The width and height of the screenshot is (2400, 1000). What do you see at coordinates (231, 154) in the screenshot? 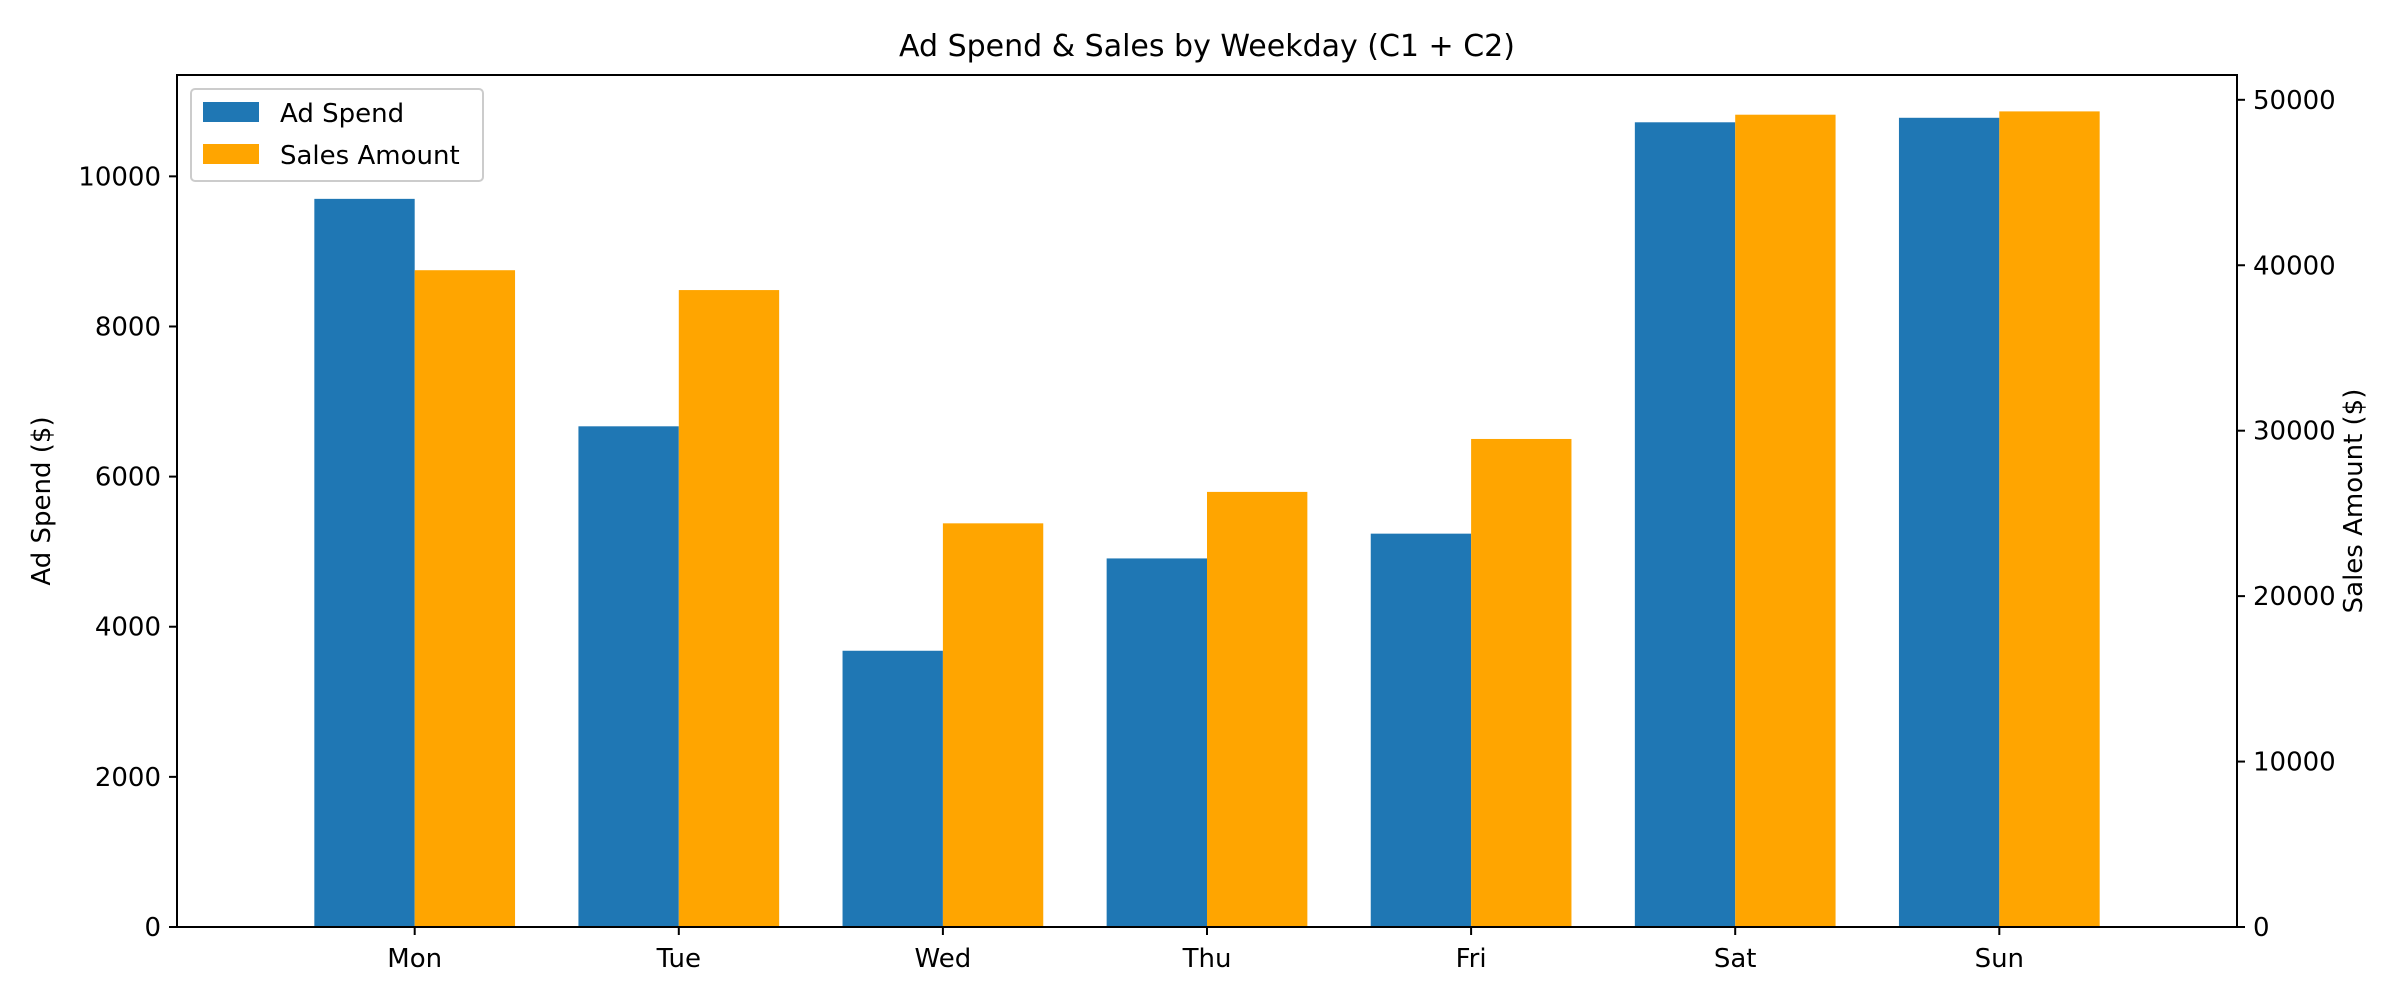
I see `legend-swatch-sales-amount` at bounding box center [231, 154].